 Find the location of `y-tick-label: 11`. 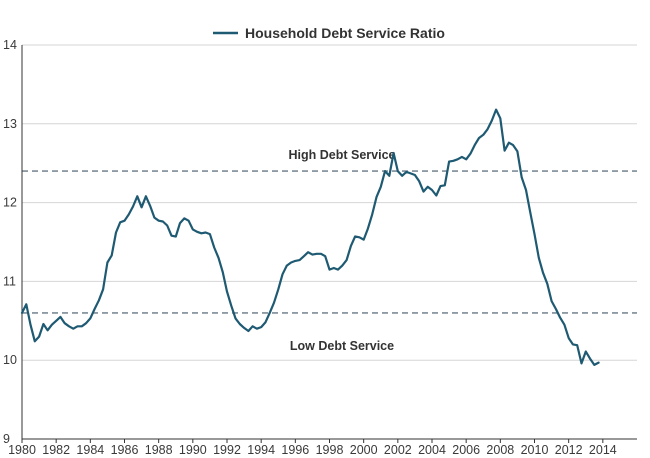

y-tick-label: 11 is located at coordinates (9, 281).